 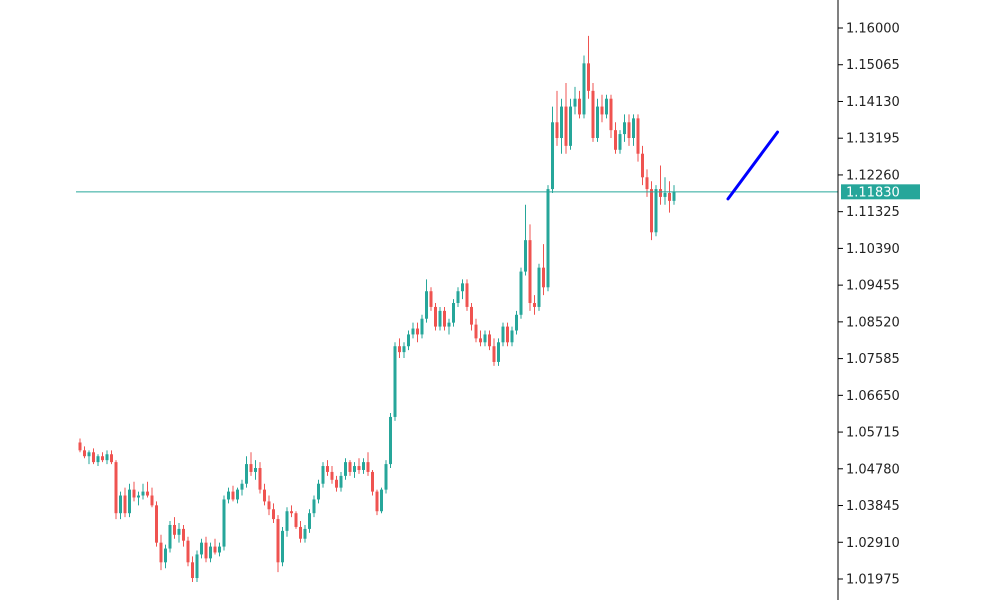 I want to click on price-tick-label: 1.04780, so click(x=873, y=469).